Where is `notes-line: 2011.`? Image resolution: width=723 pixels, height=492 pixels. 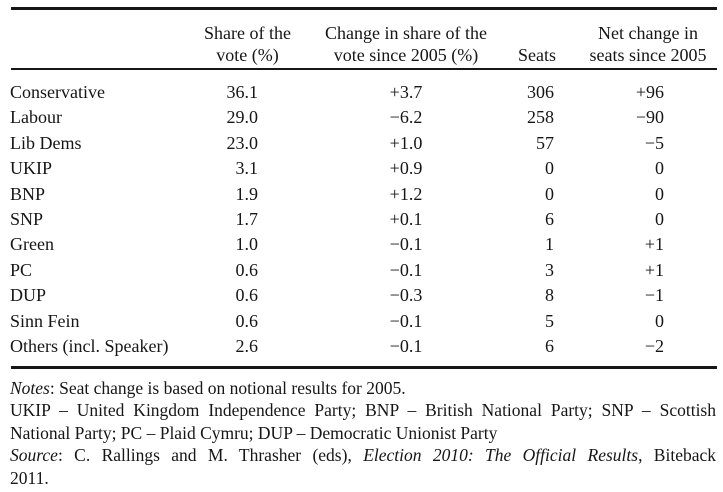
notes-line: 2011. is located at coordinates (363, 478).